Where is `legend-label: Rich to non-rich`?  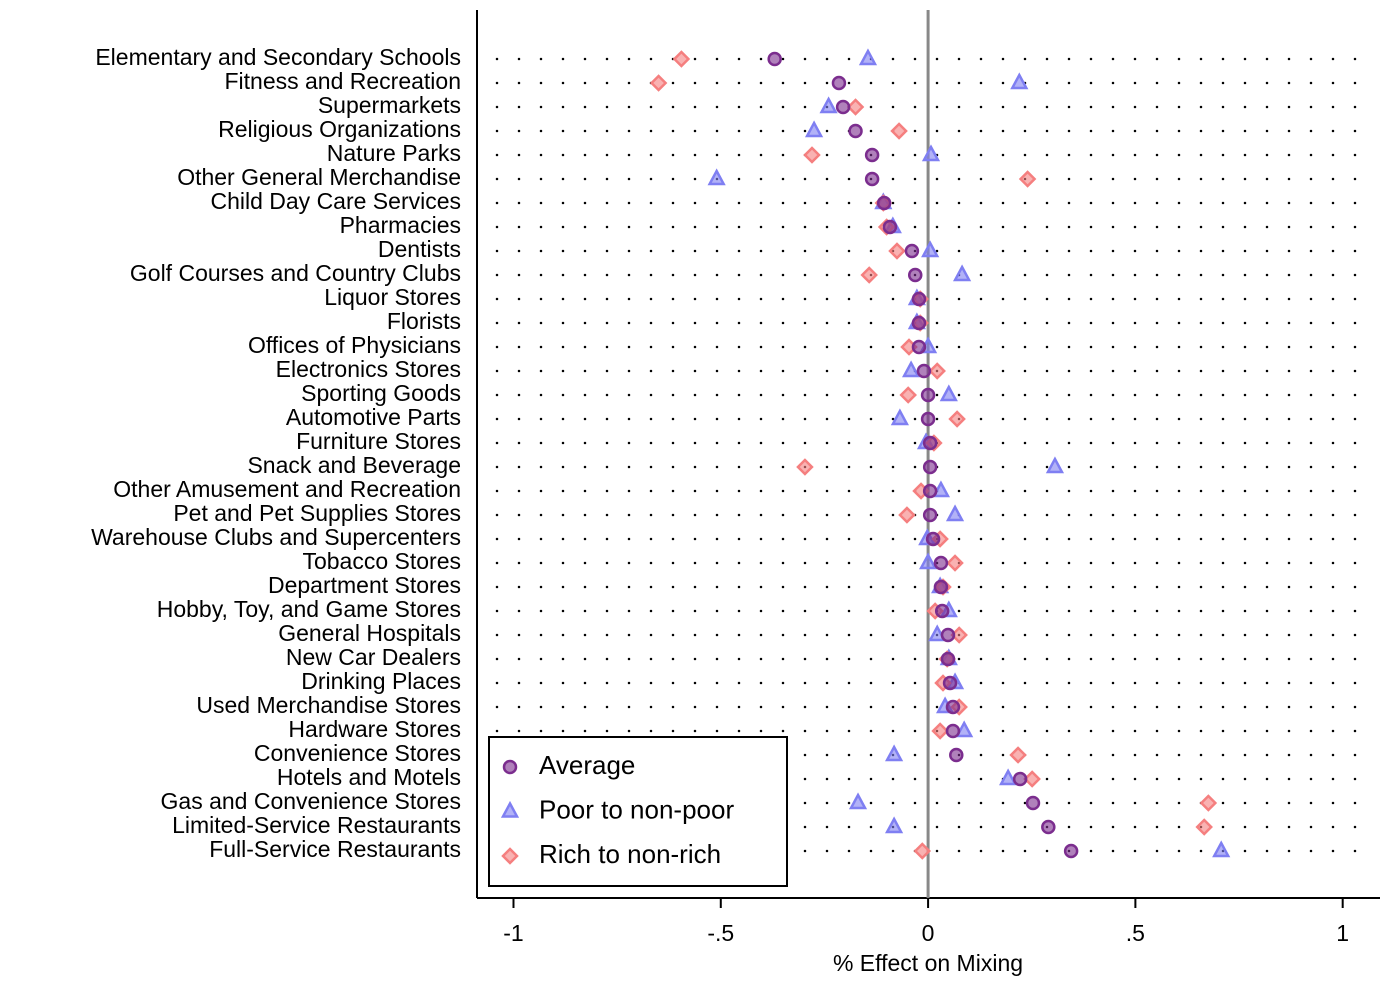
legend-label: Rich to non-rich is located at coordinates (630, 854).